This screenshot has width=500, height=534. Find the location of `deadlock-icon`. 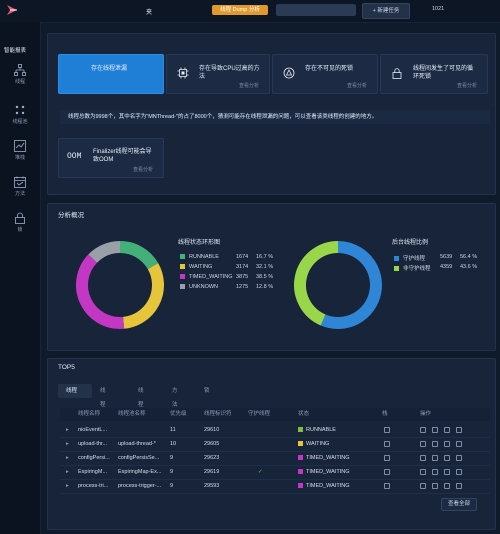

deadlock-icon is located at coordinates (289, 73).